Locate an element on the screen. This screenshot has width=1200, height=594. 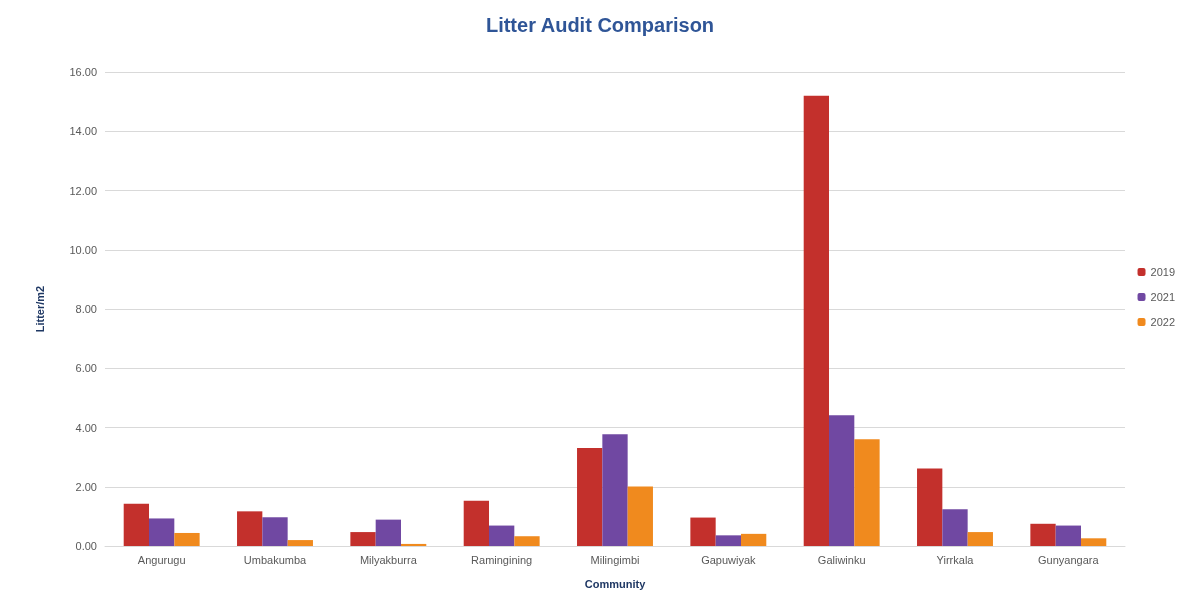
y-tick-label: 16.00 is located at coordinates (83, 72).